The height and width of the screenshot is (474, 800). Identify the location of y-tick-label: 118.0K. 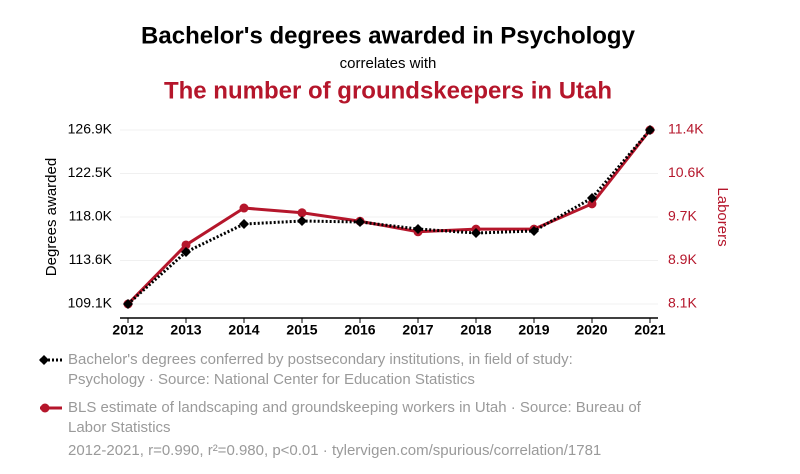
(91, 216).